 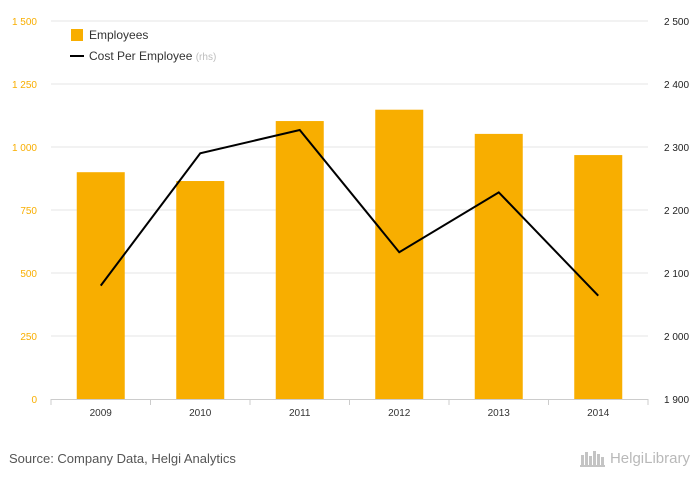 What do you see at coordinates (299, 260) in the screenshot?
I see `bar-2011` at bounding box center [299, 260].